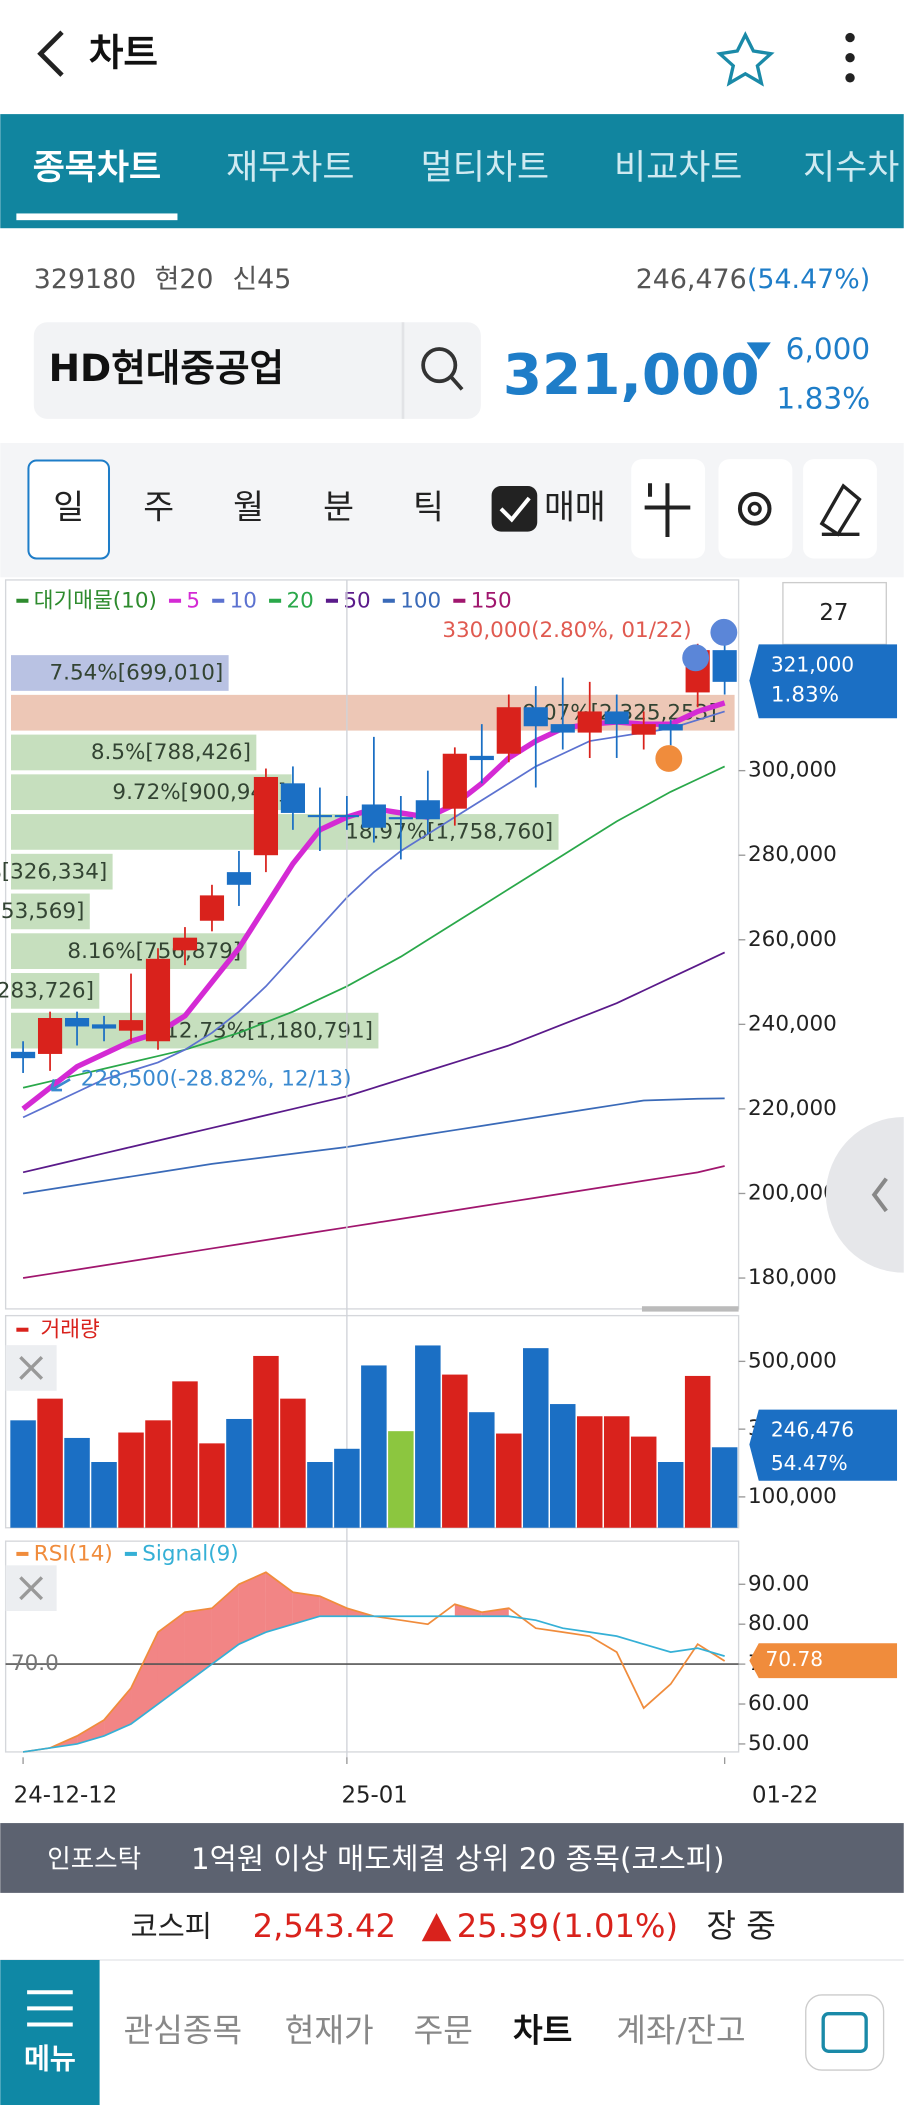 The width and height of the screenshot is (904, 2105). What do you see at coordinates (338, 506) in the screenshot?
I see `period-button: 분` at bounding box center [338, 506].